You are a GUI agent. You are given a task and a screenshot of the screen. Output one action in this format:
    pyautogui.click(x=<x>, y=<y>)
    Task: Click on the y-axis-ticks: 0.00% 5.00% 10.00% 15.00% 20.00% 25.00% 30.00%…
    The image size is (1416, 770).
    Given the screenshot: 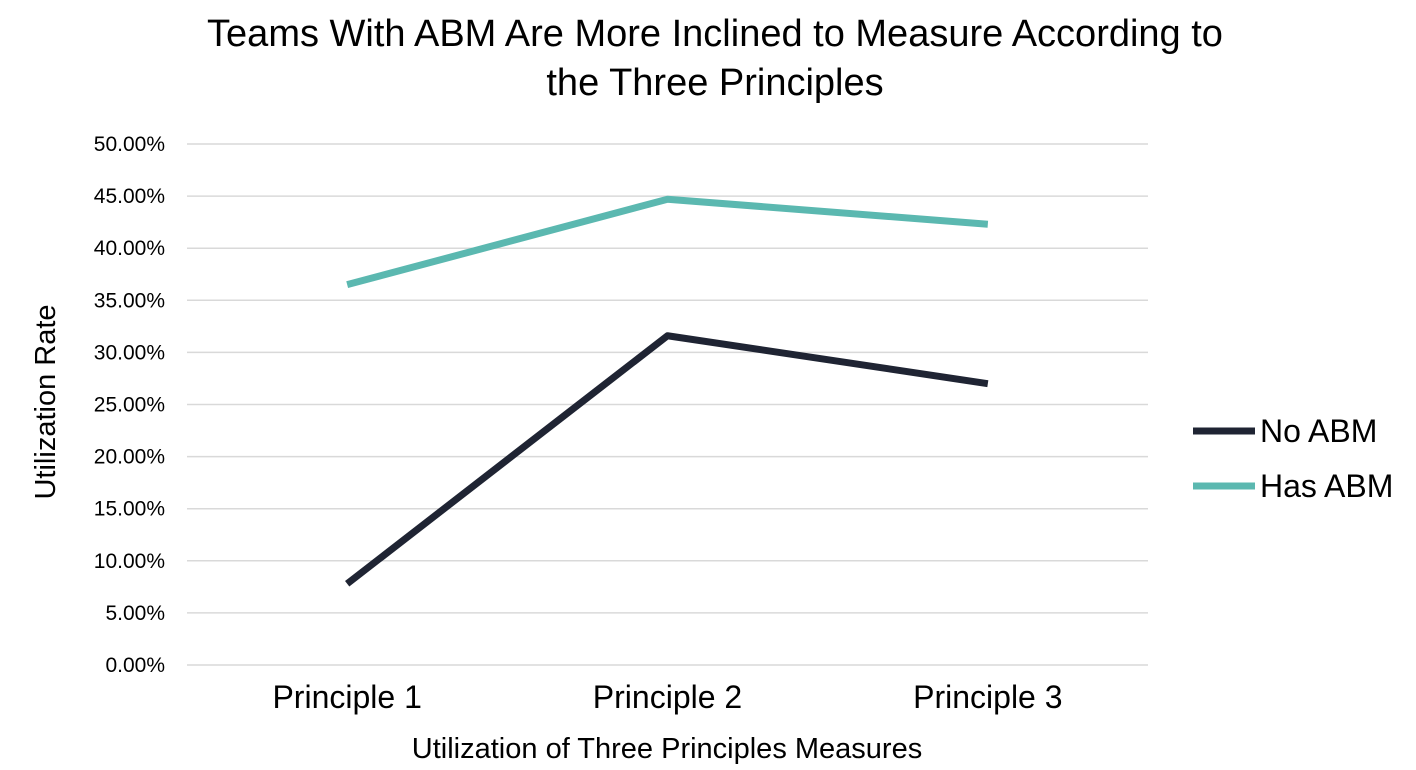 What is the action you would take?
    pyautogui.click(x=129, y=405)
    